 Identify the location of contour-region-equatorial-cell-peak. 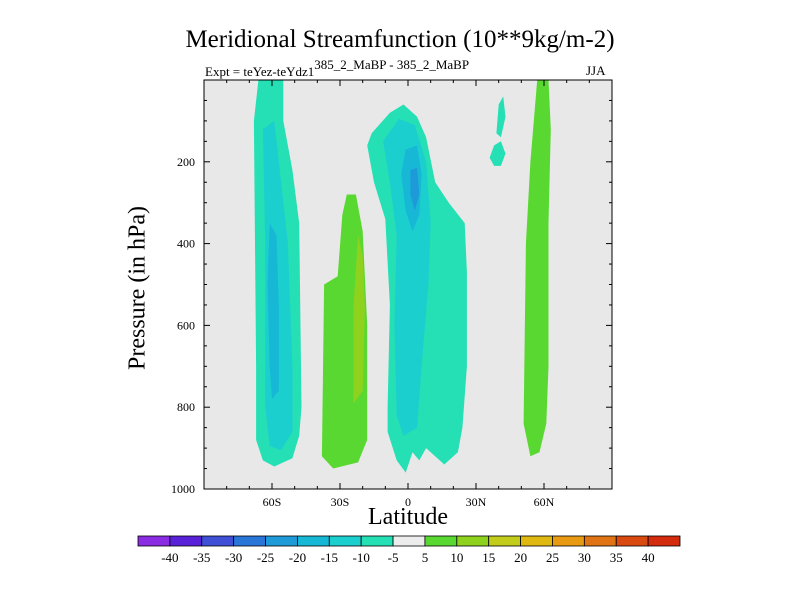
(415, 189).